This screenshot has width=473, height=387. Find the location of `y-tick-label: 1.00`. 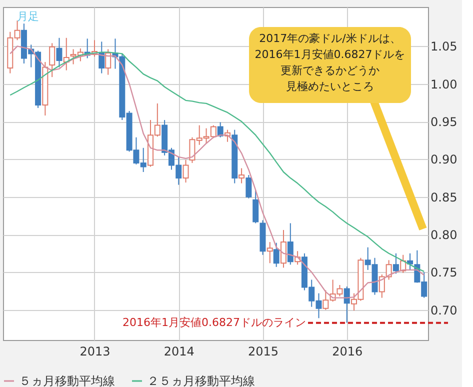

y-tick-label: 1.00 is located at coordinates (444, 84).